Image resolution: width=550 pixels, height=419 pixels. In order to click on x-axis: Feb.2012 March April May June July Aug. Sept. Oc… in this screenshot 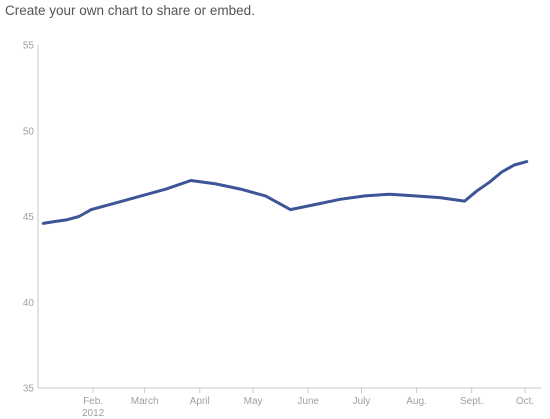, I will do `click(289, 403)`.